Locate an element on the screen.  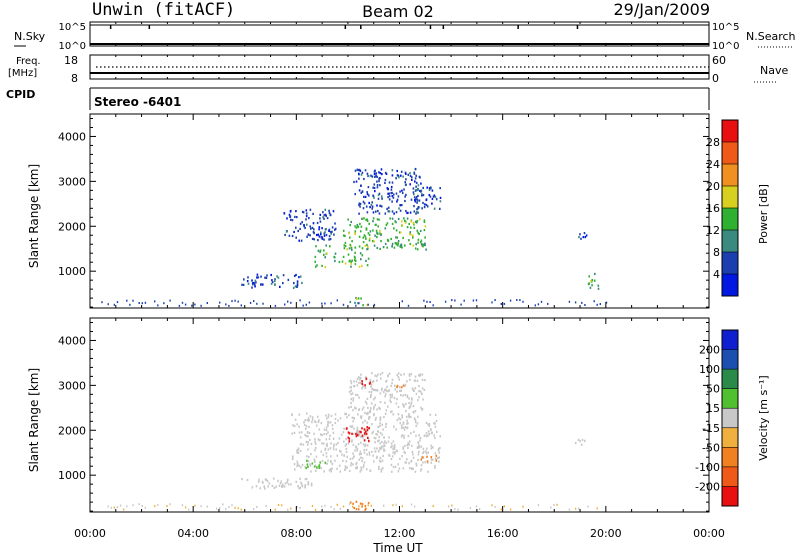
power-y-axis-label: Slant Range [km] is located at coordinates (34, 216).